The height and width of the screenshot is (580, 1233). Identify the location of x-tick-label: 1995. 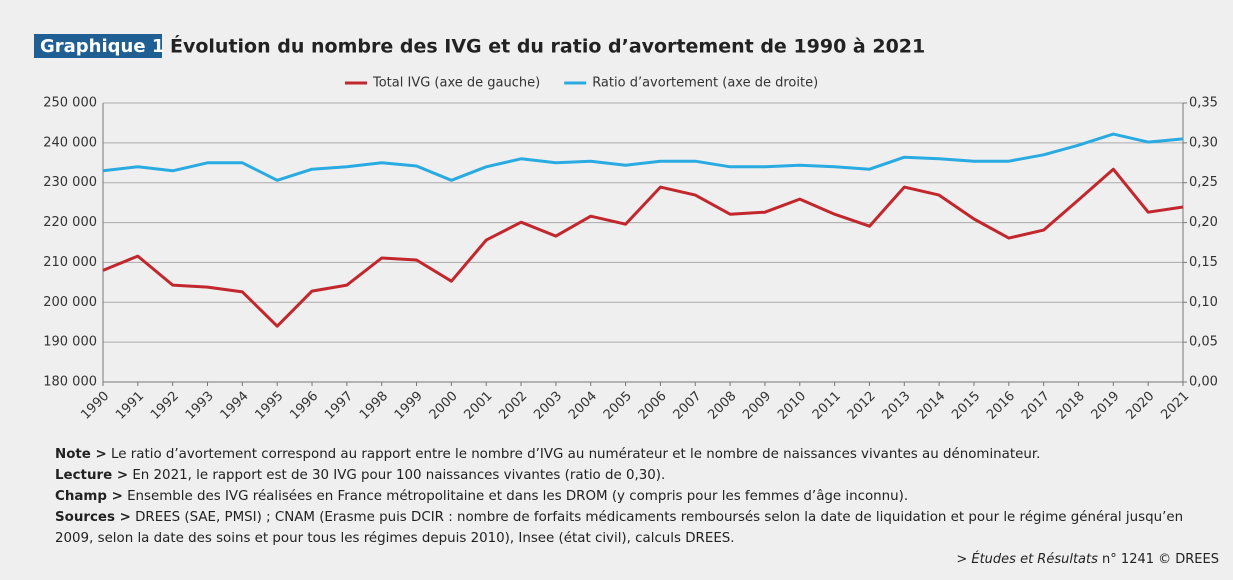
(269, 406).